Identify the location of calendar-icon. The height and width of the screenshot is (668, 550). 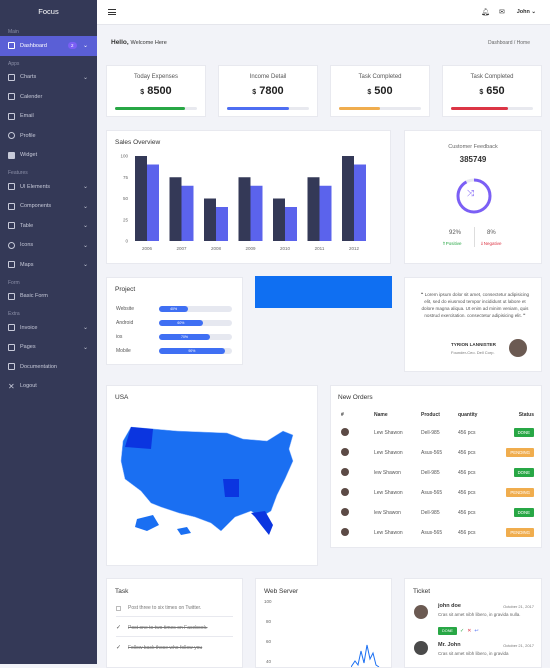
(11, 97).